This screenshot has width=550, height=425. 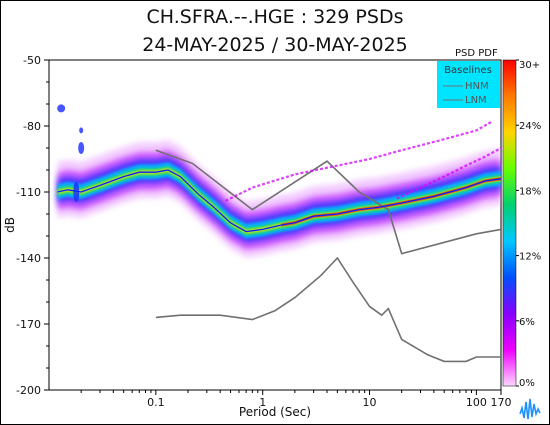 I want to click on x-tick-label: 170, so click(x=501, y=402).